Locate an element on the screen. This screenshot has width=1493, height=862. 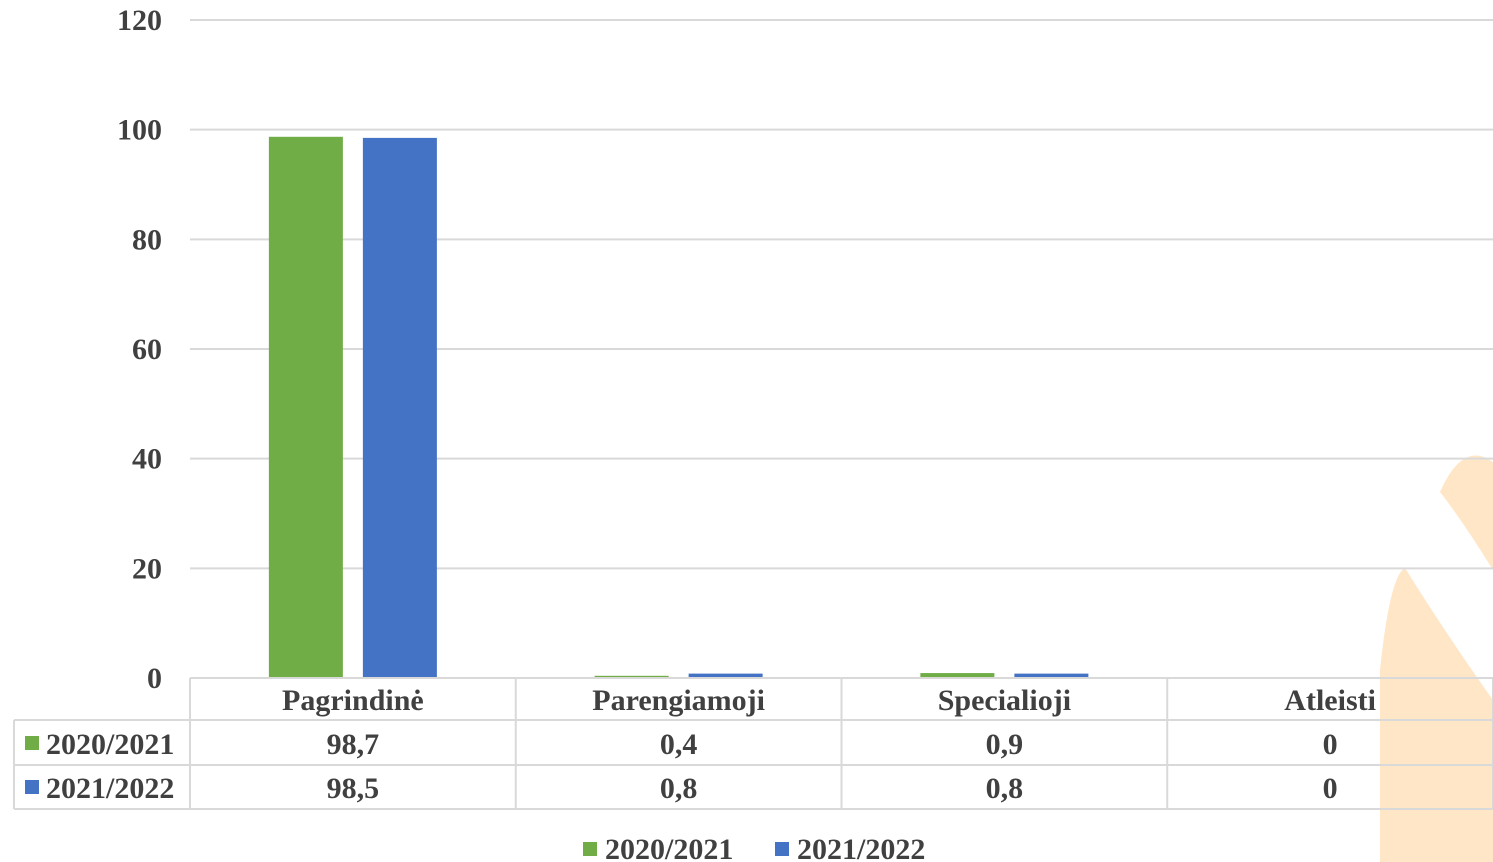
table-series-label: 2021/2022 is located at coordinates (110, 788).